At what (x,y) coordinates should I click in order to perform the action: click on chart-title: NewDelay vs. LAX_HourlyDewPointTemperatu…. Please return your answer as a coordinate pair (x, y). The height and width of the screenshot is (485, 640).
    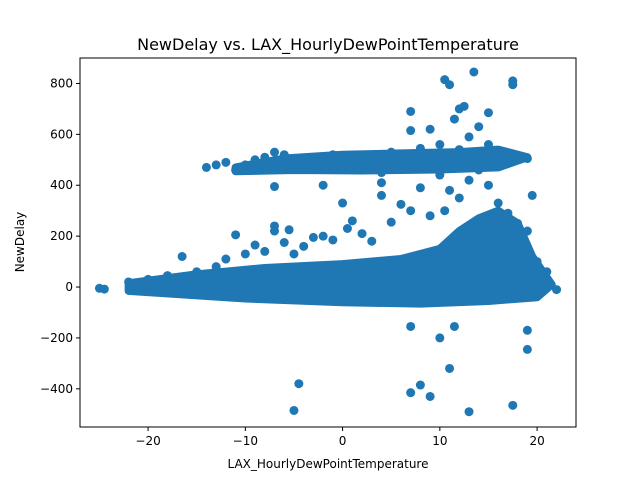
    Looking at the image, I should click on (328, 45).